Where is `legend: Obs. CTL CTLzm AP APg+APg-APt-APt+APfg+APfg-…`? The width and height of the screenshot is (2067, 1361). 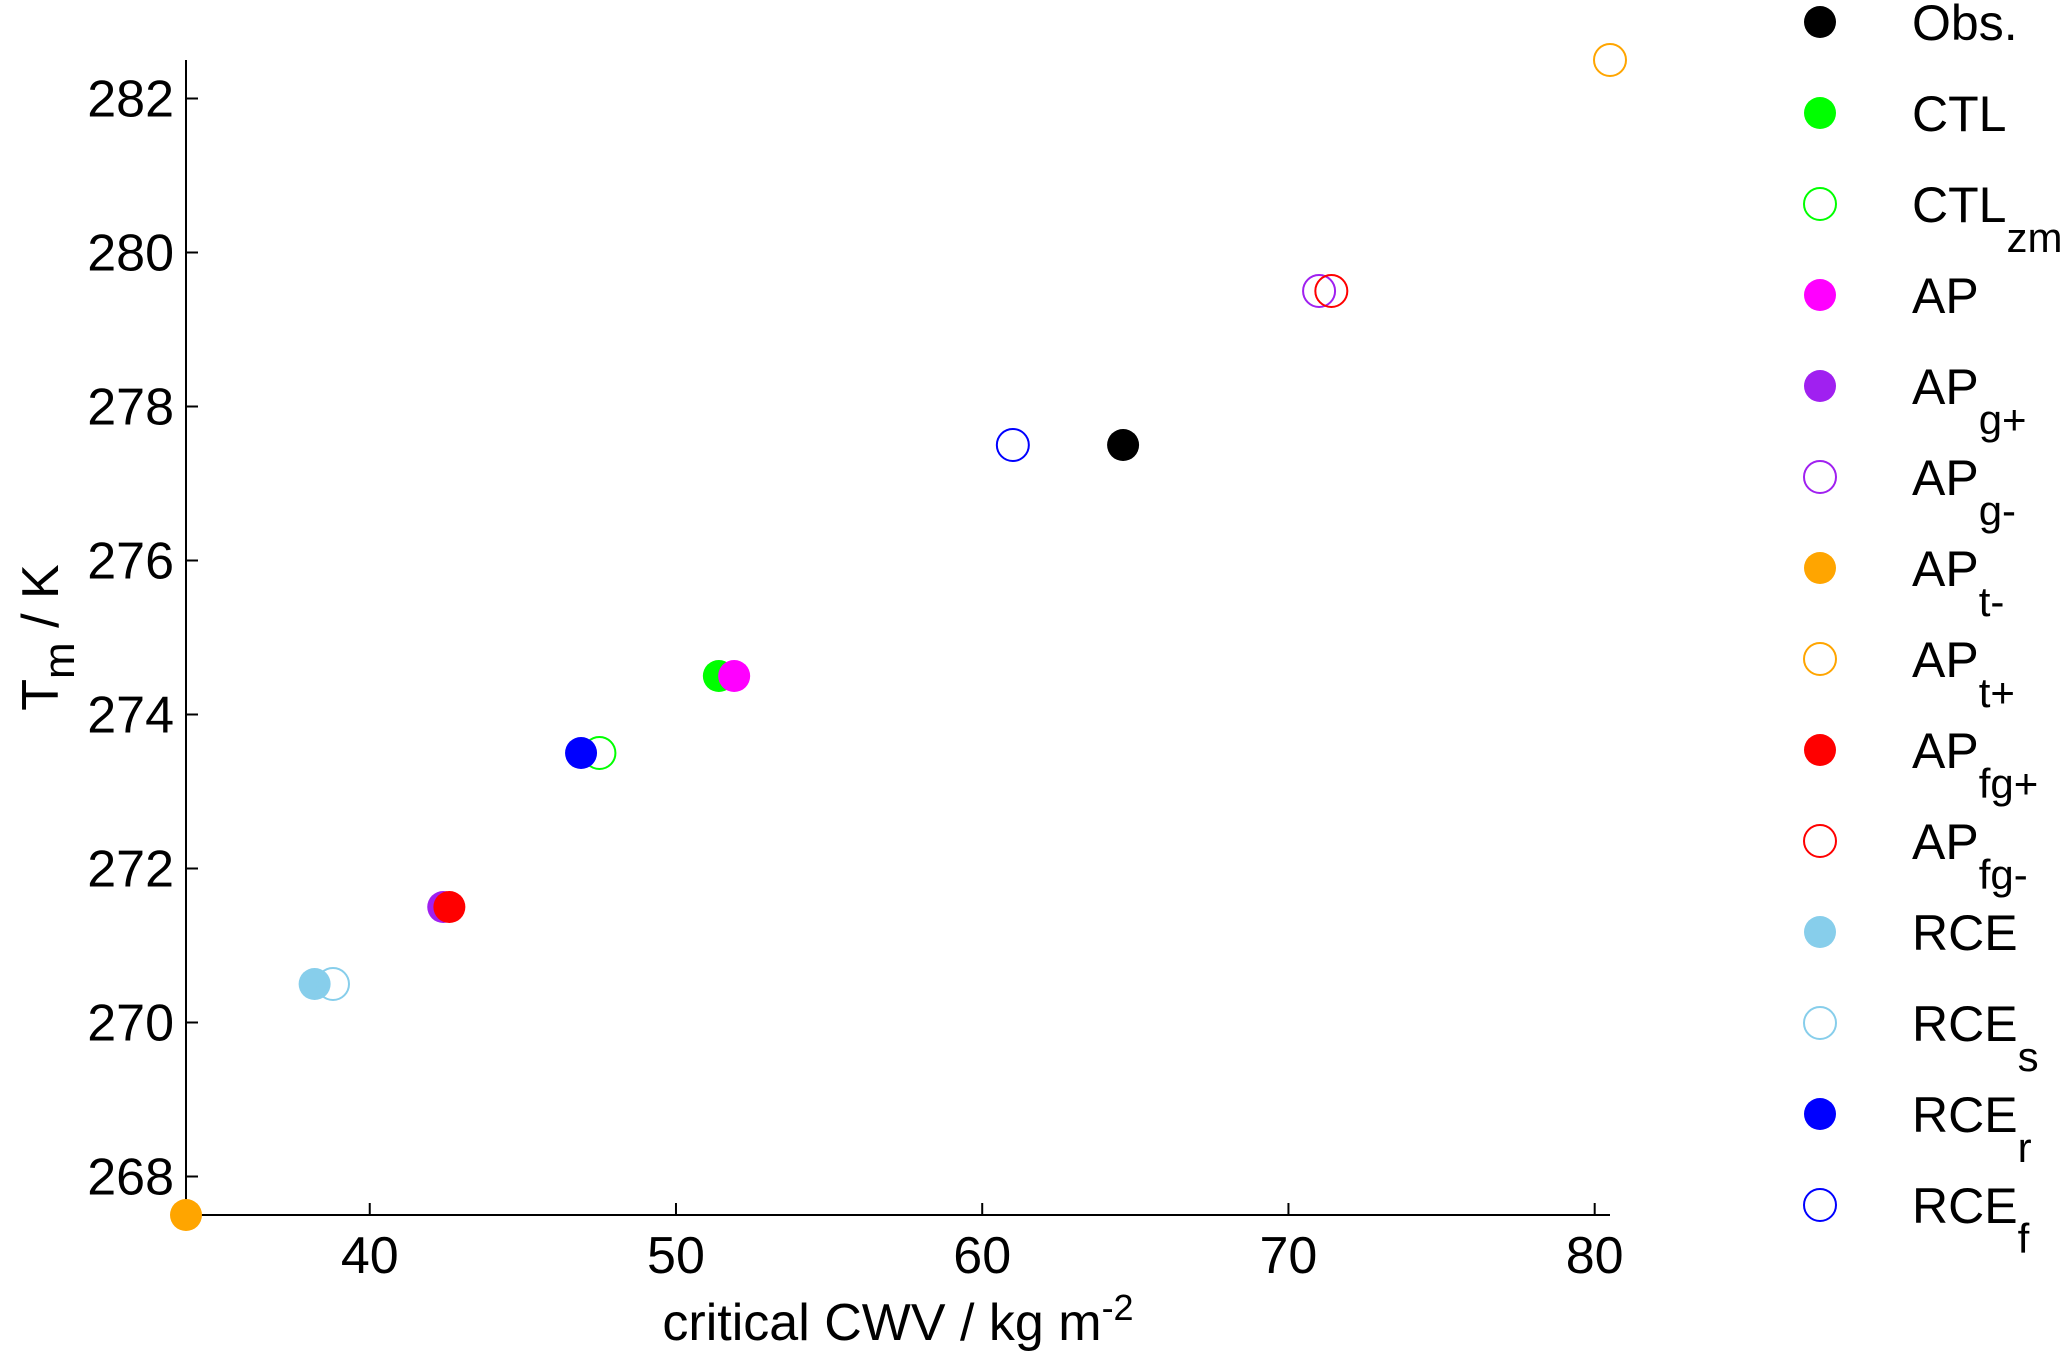 legend: Obs. CTL CTLzm AP APg+APg-APt-APt+APfg+APfg-… is located at coordinates (1932, 631).